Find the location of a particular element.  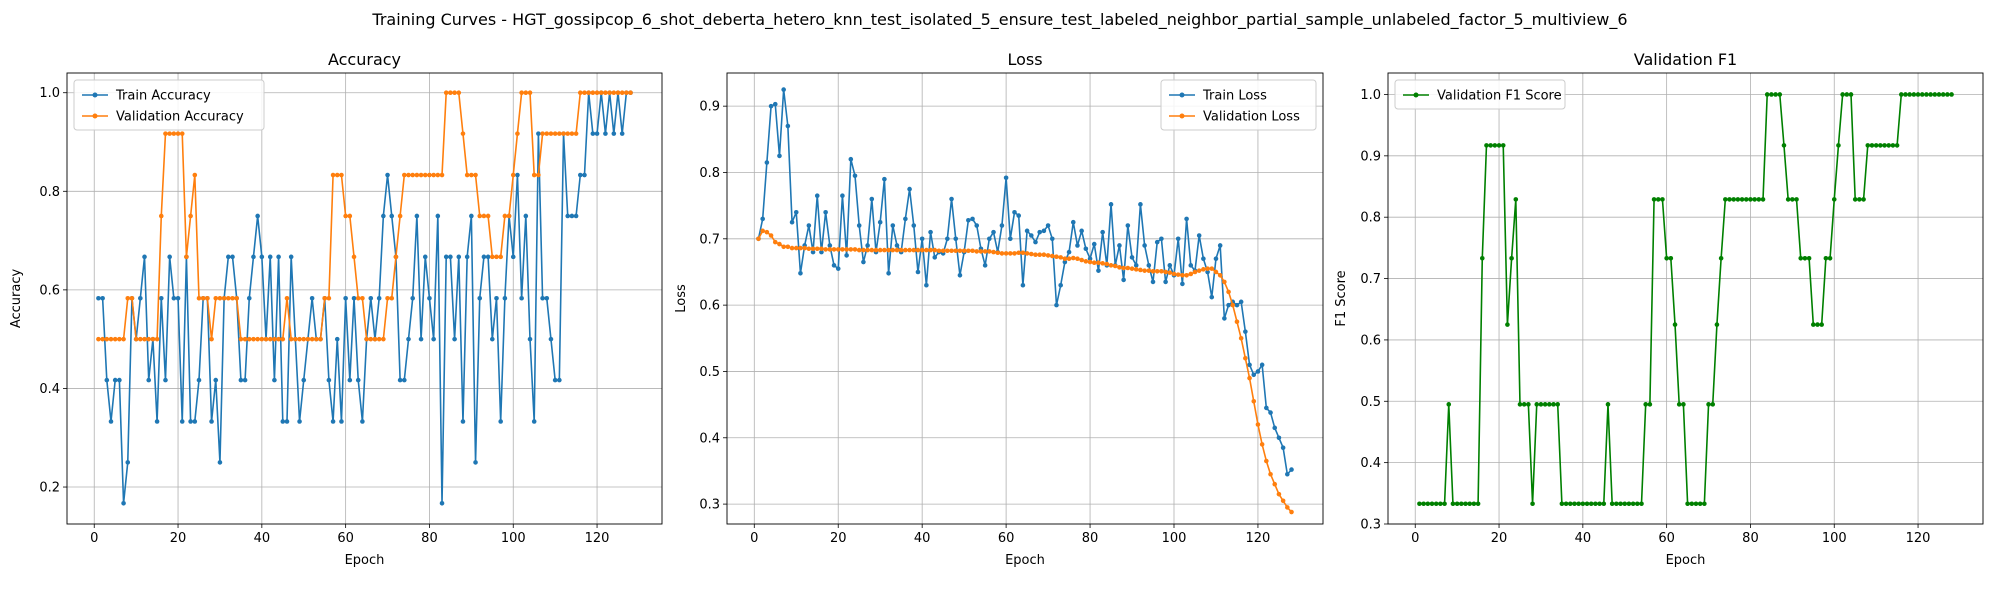

y-tick-label: 0.3 is located at coordinates (709, 505).